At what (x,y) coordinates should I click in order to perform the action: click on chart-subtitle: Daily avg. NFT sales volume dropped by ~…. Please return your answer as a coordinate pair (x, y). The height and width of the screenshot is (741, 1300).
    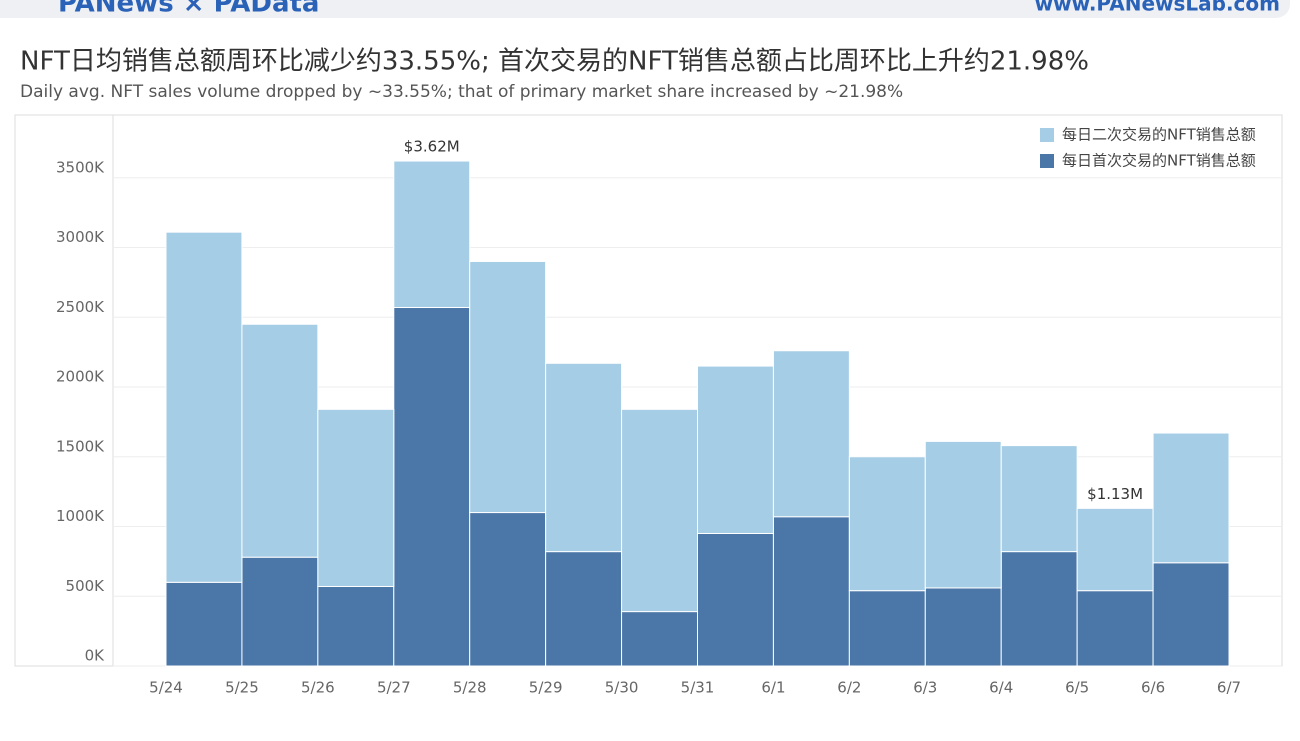
    Looking at the image, I should click on (461, 92).